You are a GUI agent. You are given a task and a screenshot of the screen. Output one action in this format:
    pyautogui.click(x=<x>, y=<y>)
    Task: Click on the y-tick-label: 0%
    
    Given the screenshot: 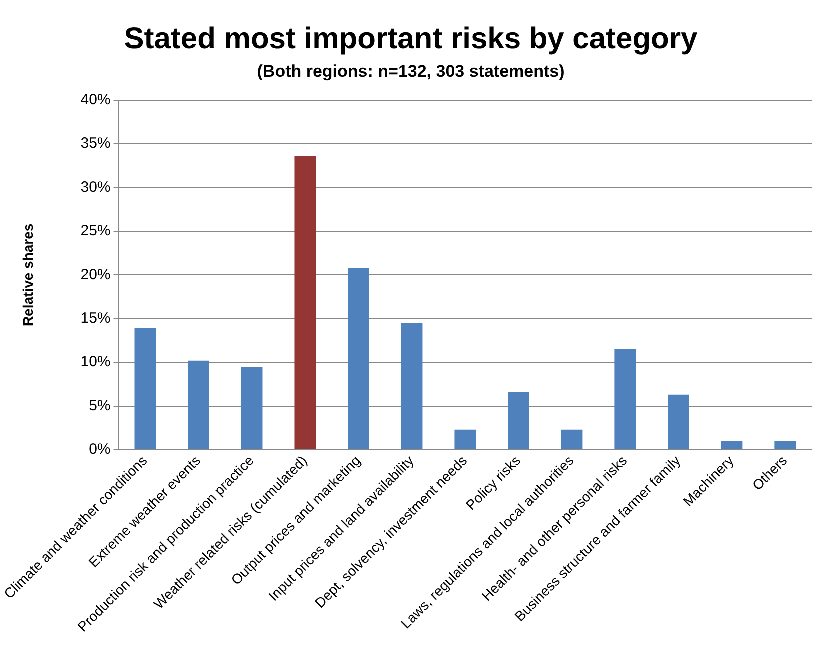 What is the action you would take?
    pyautogui.click(x=100, y=449)
    